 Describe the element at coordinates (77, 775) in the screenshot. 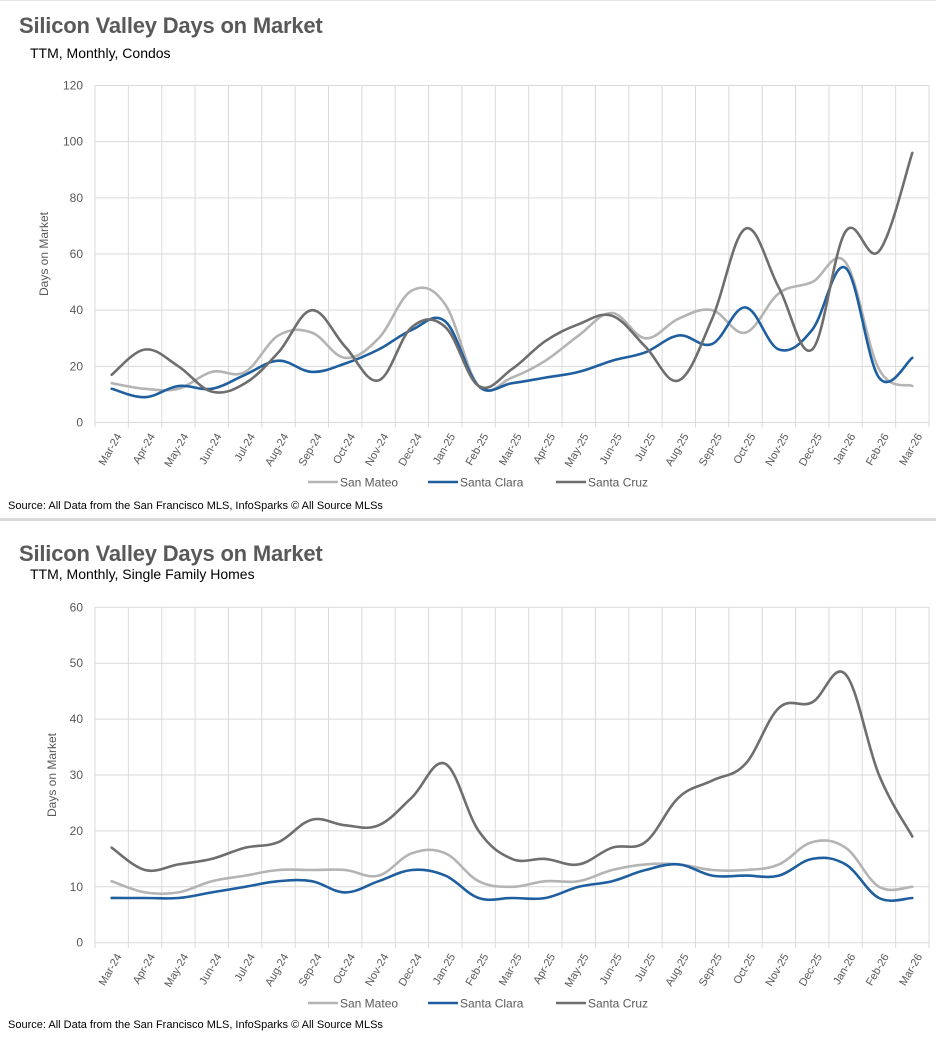

I see `y-tick-label: 30` at that location.